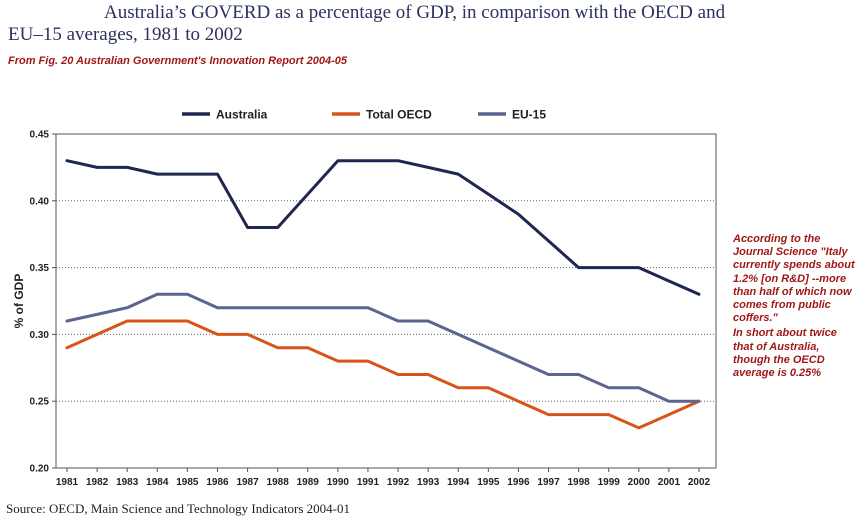  I want to click on y-tick-label: 0.25, so click(40, 402).